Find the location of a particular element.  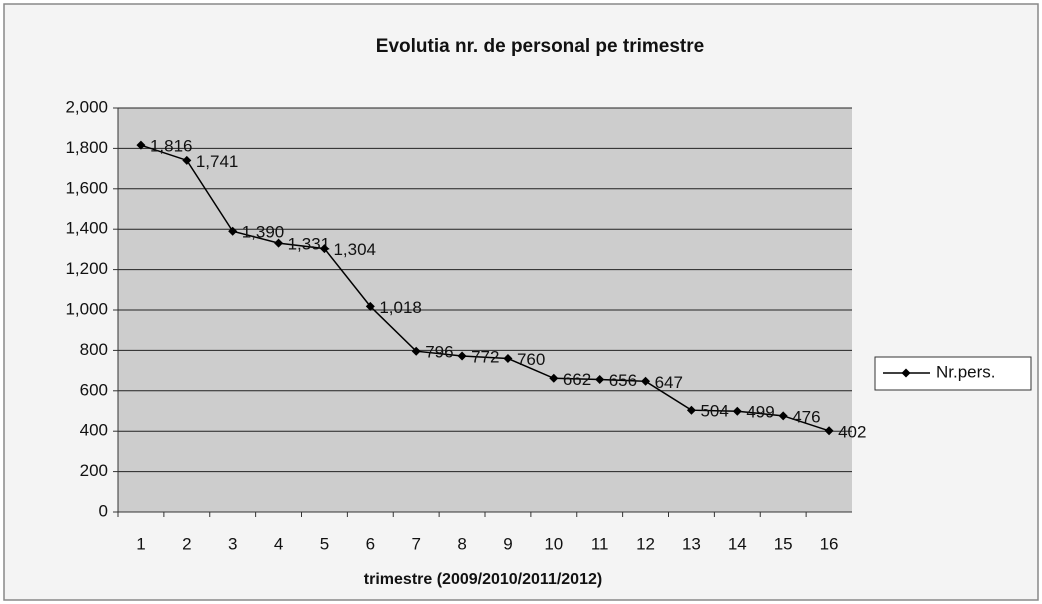

x-tick-label: 13 is located at coordinates (691, 543).